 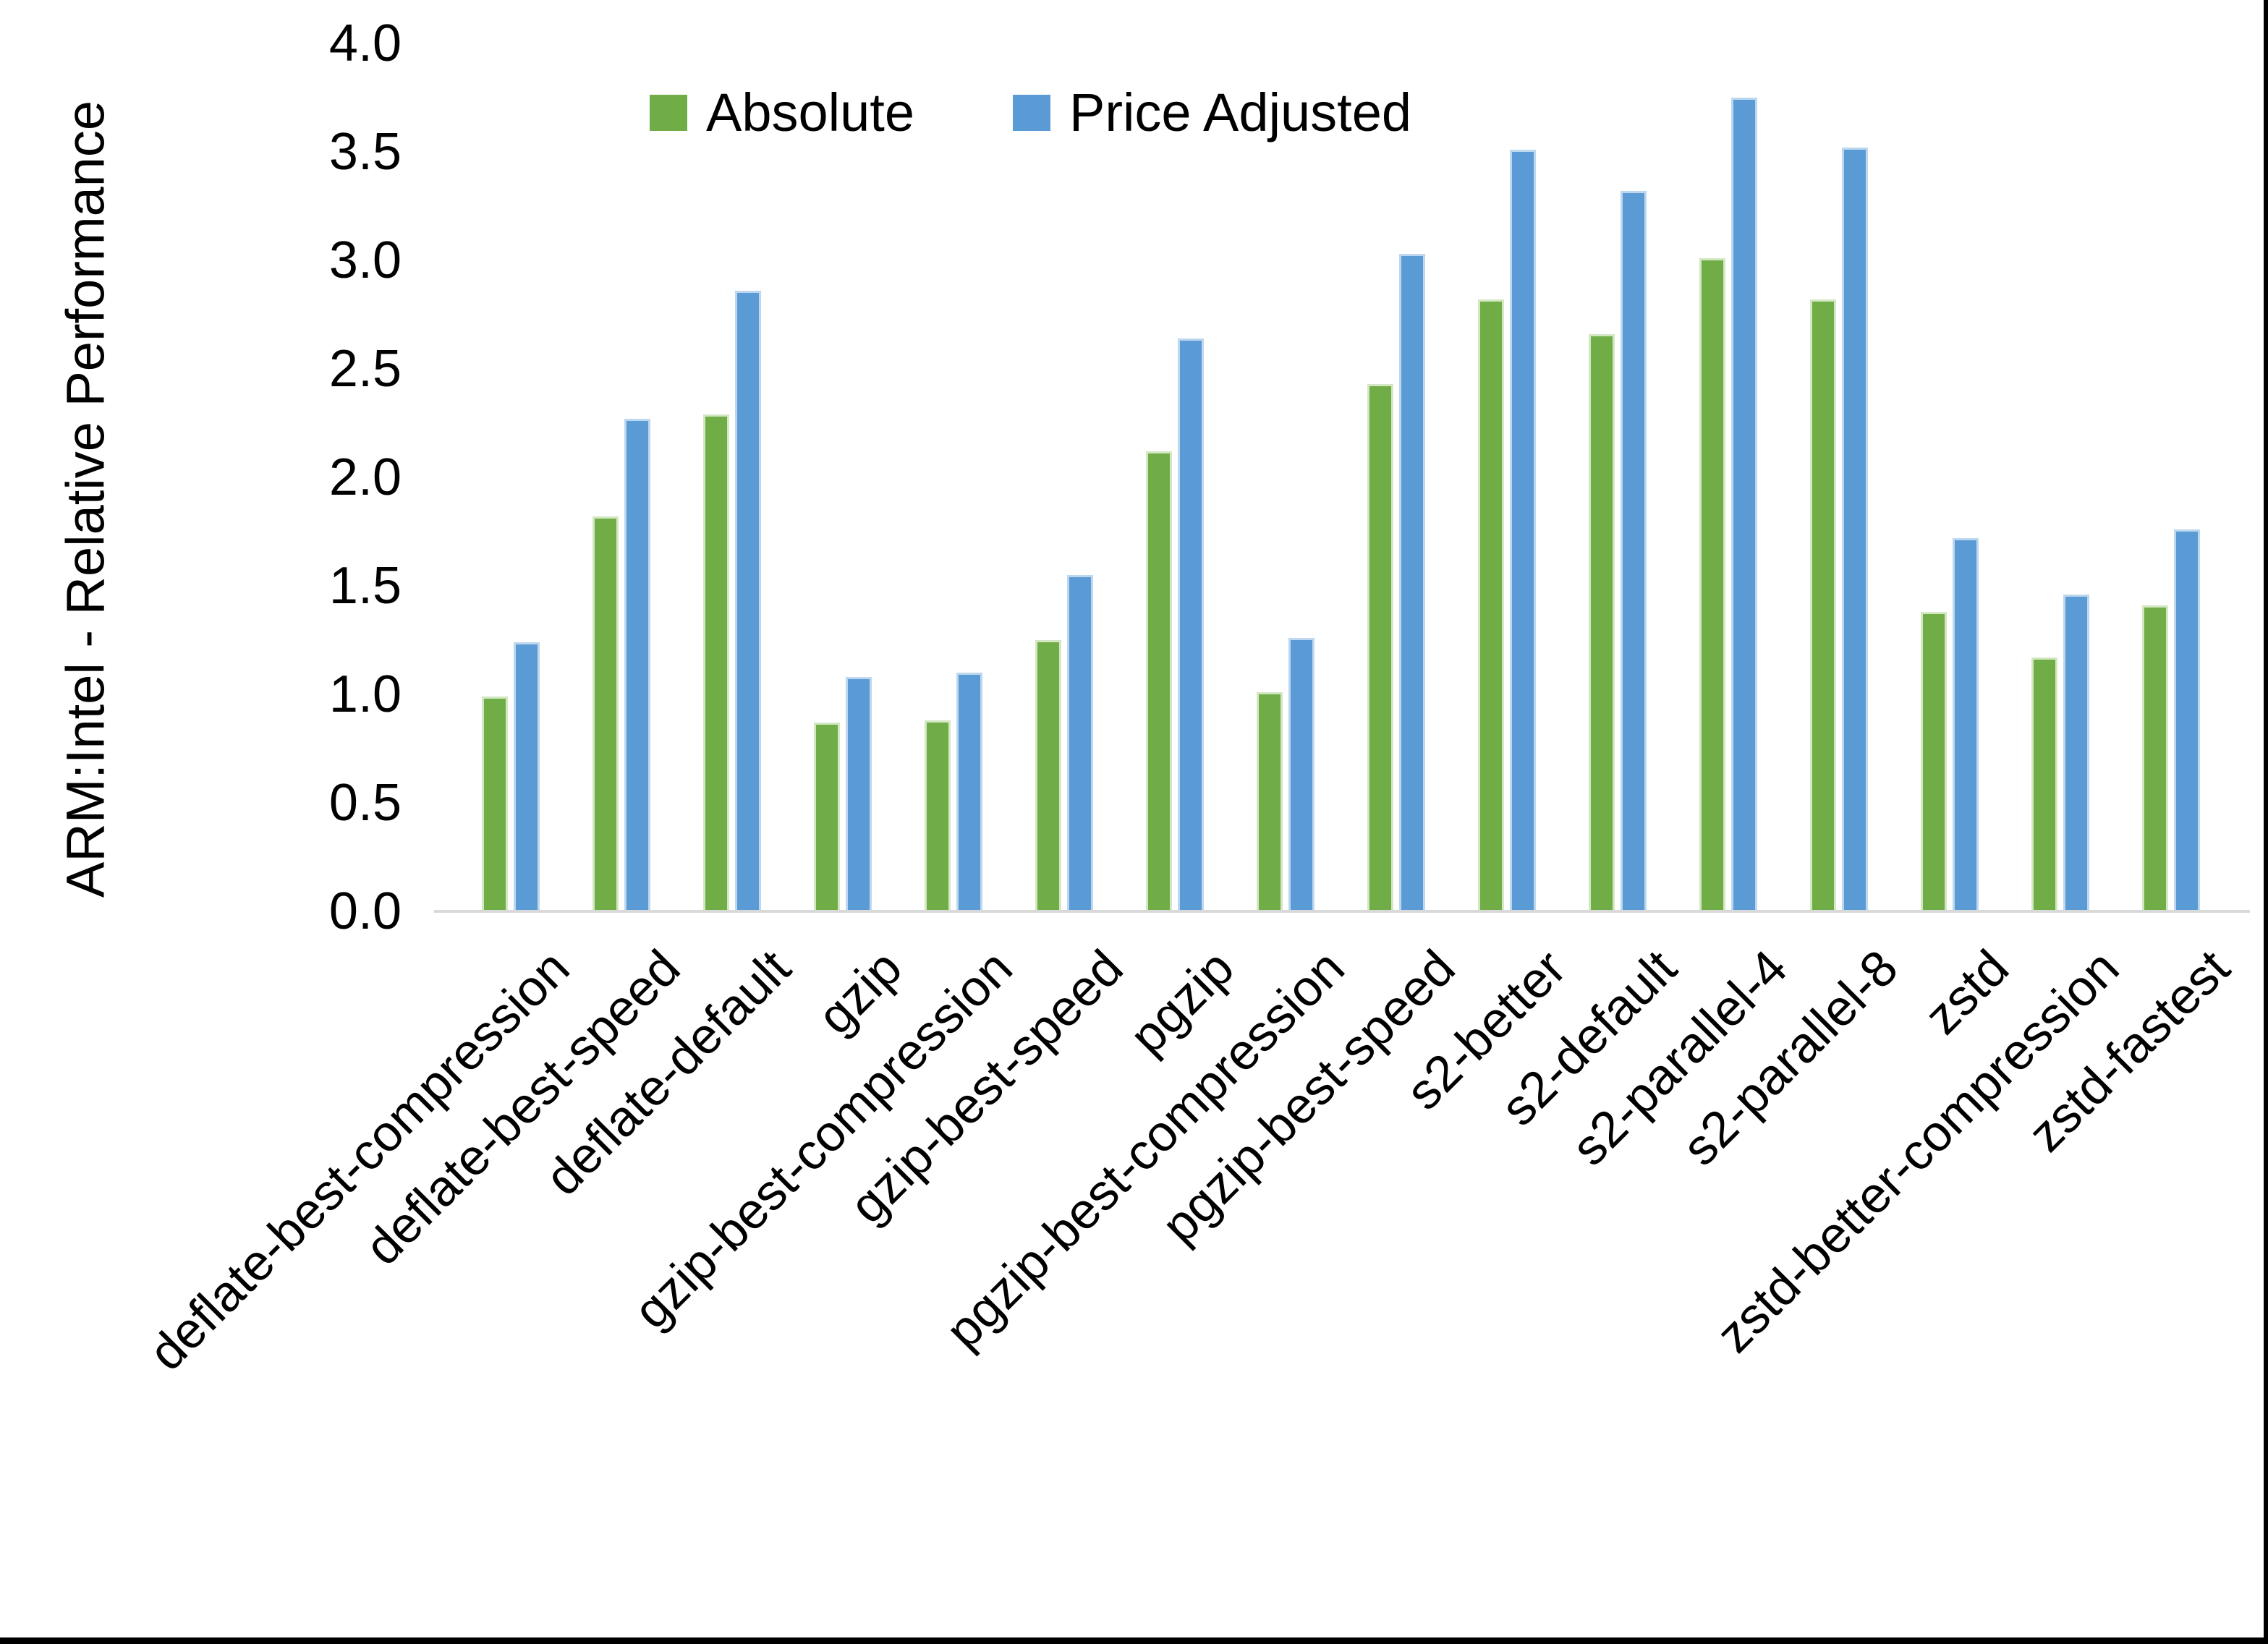 I want to click on y-tick-label: 2.5, so click(x=365, y=369).